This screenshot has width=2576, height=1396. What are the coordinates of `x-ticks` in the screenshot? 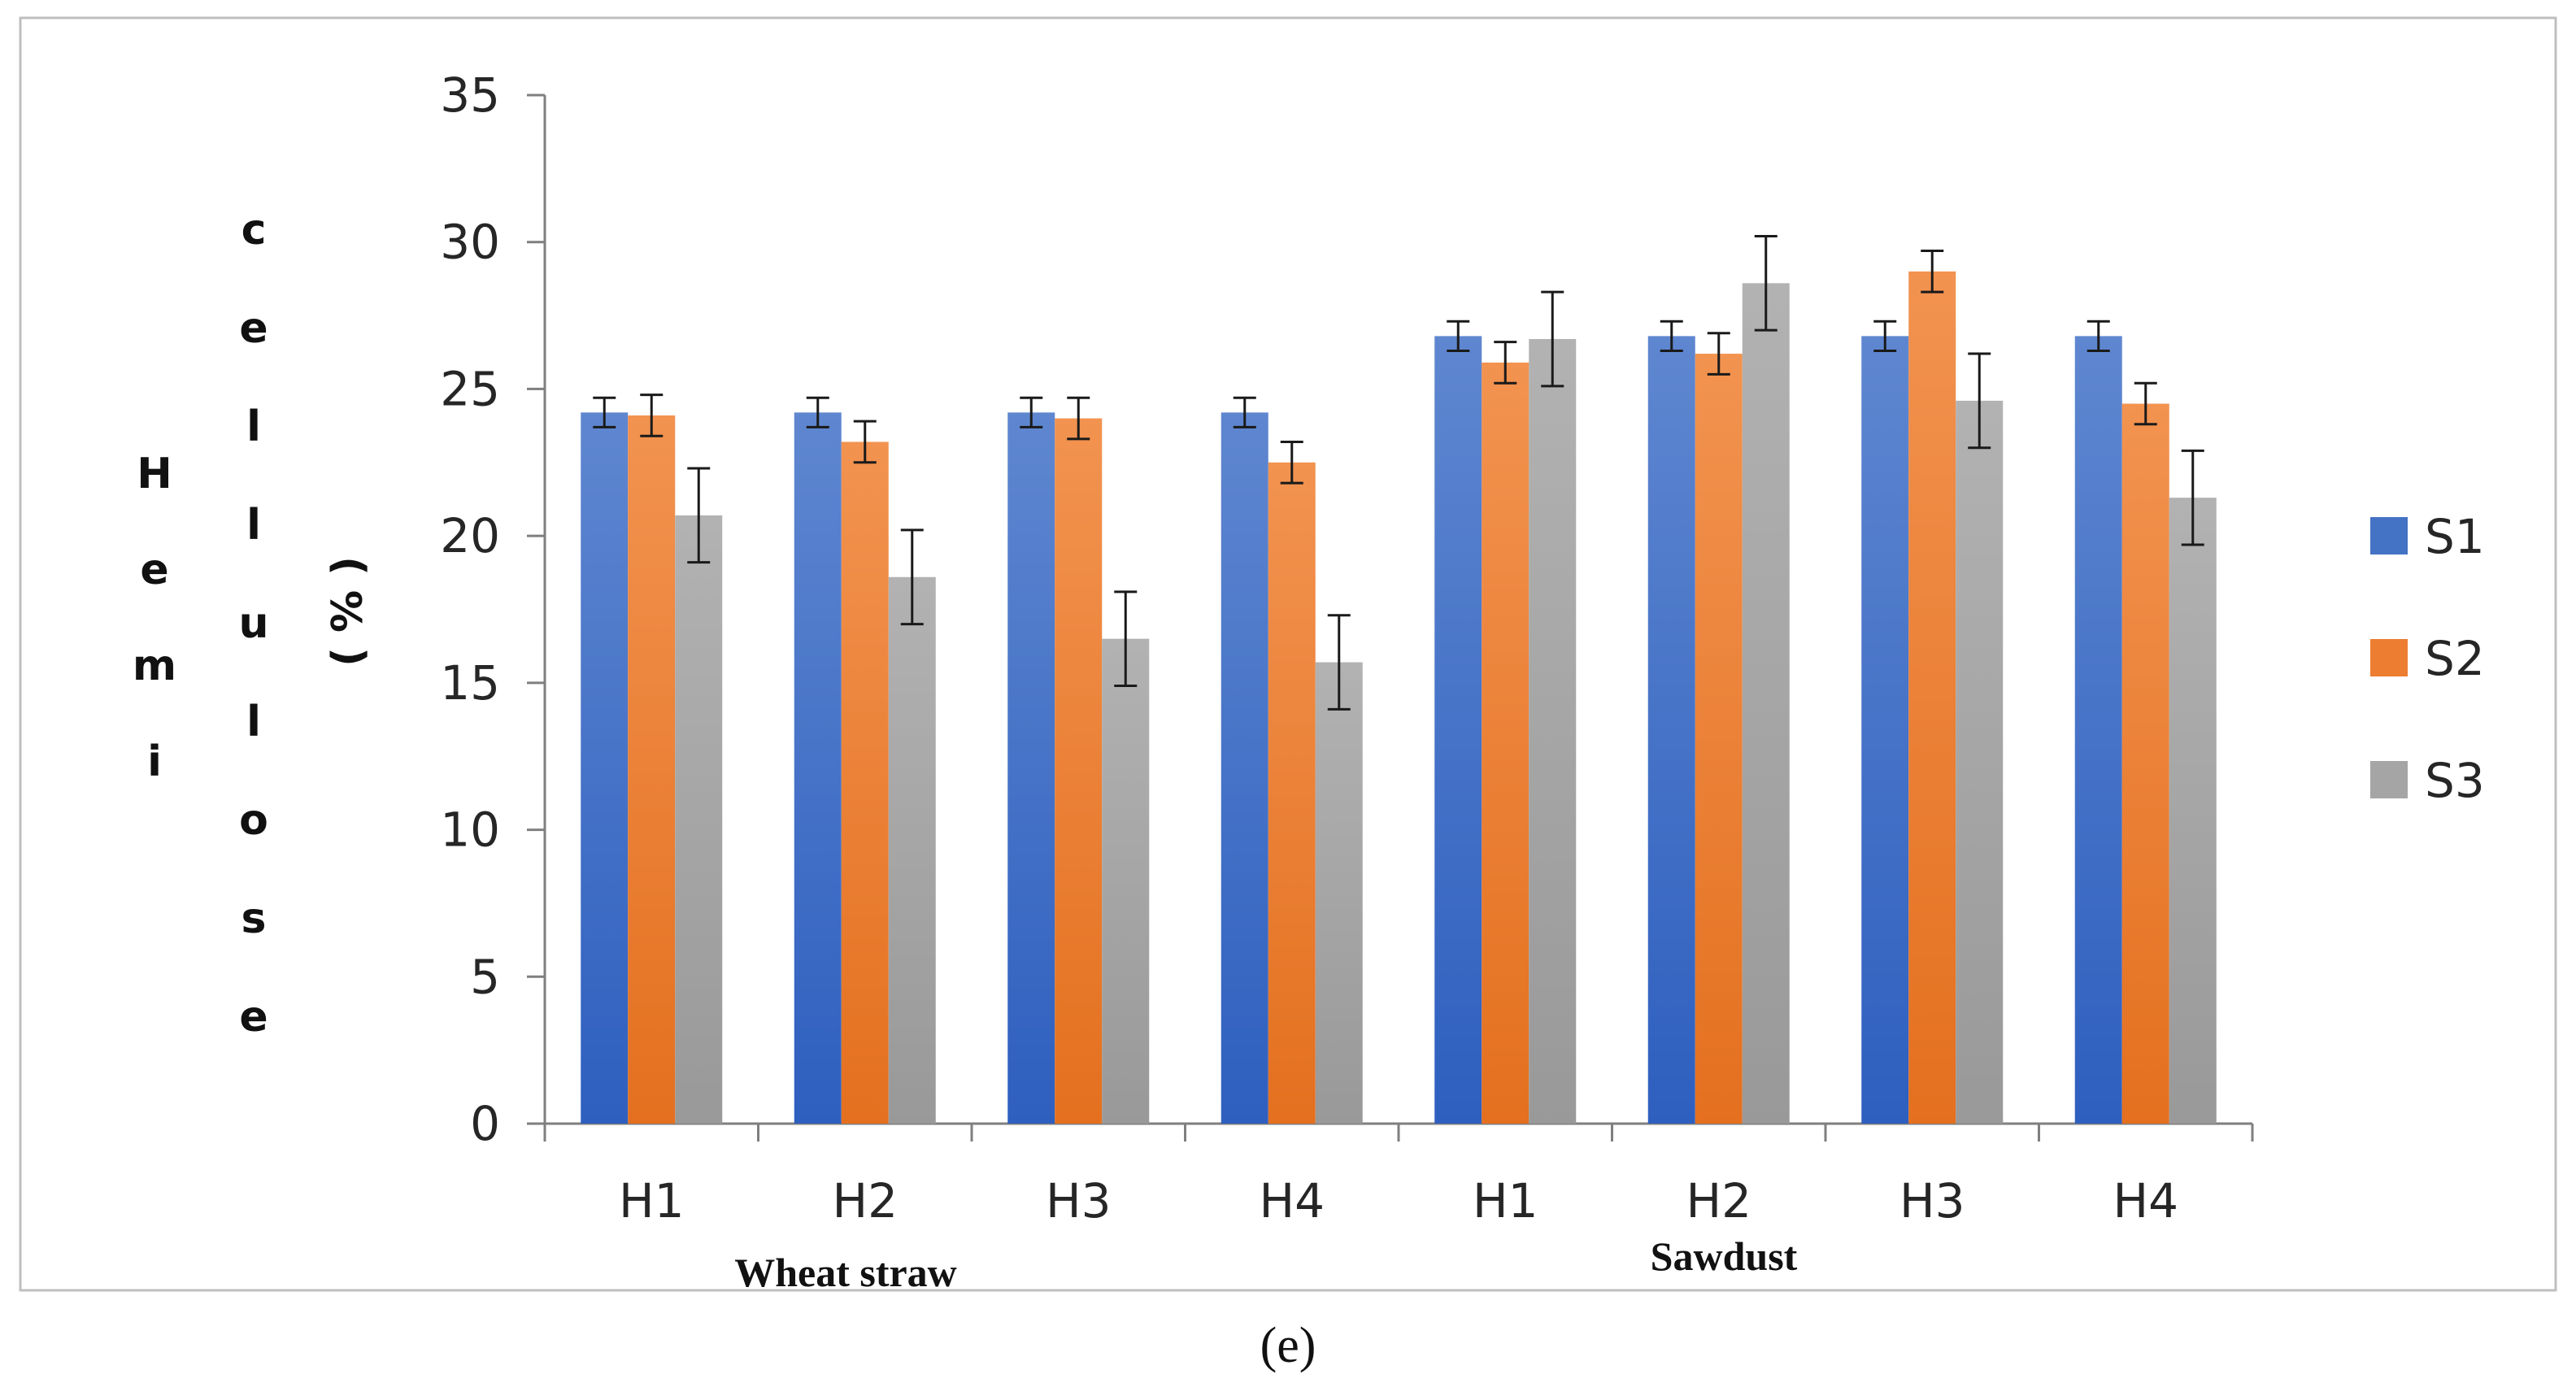 It's located at (1399, 1133).